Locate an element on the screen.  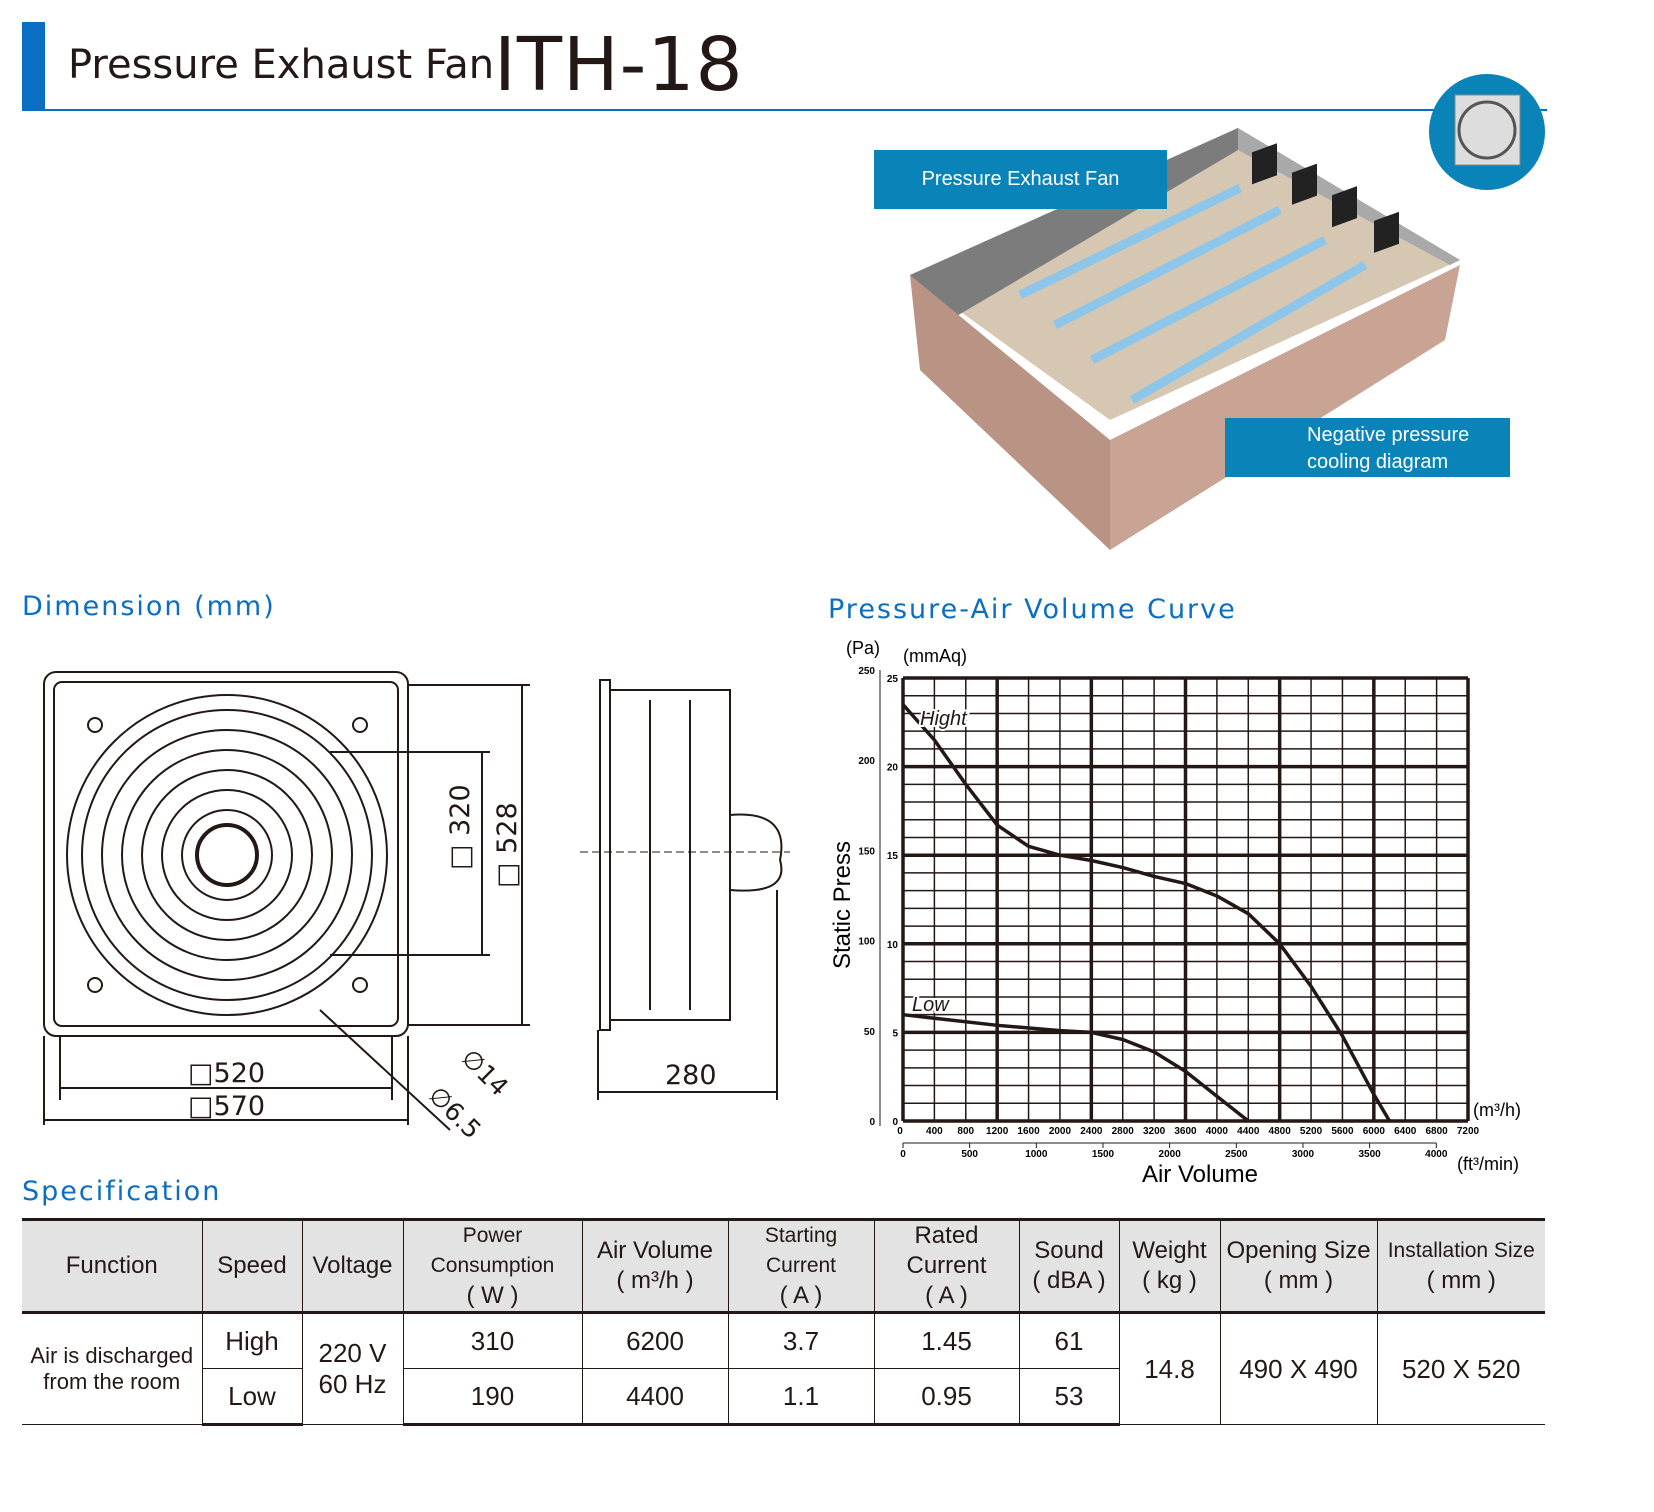
starting-current-cell: 3.7 is located at coordinates (801, 1340).